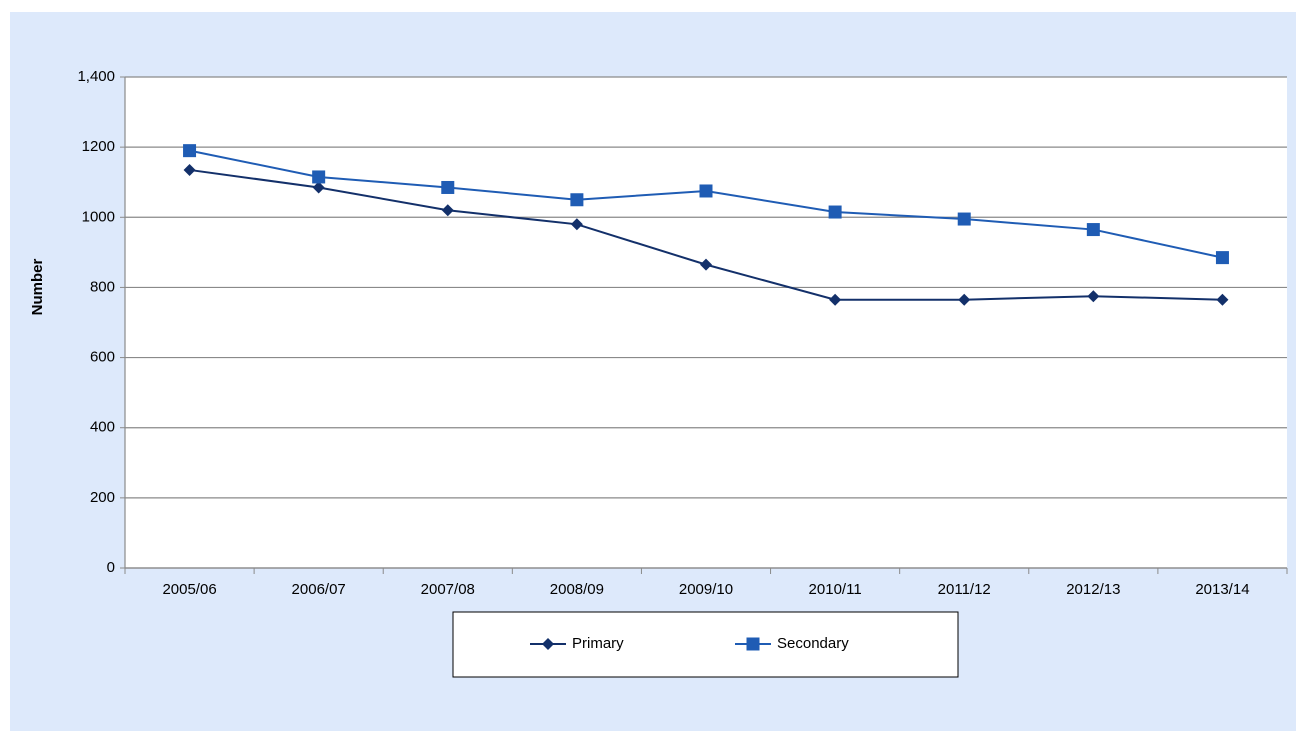 The image size is (1296, 736). I want to click on legend-label: Secondary, so click(813, 643).